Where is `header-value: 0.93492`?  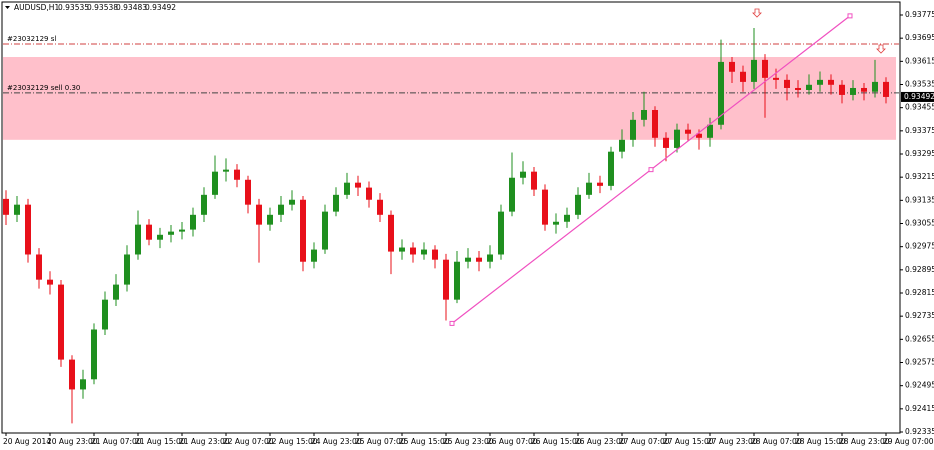
header-value: 0.93492 is located at coordinates (160, 7).